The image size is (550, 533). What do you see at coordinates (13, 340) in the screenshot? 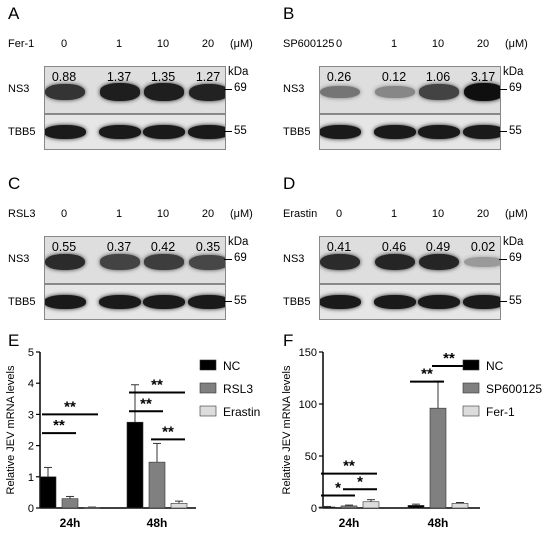
I see `panel-letter: E` at bounding box center [13, 340].